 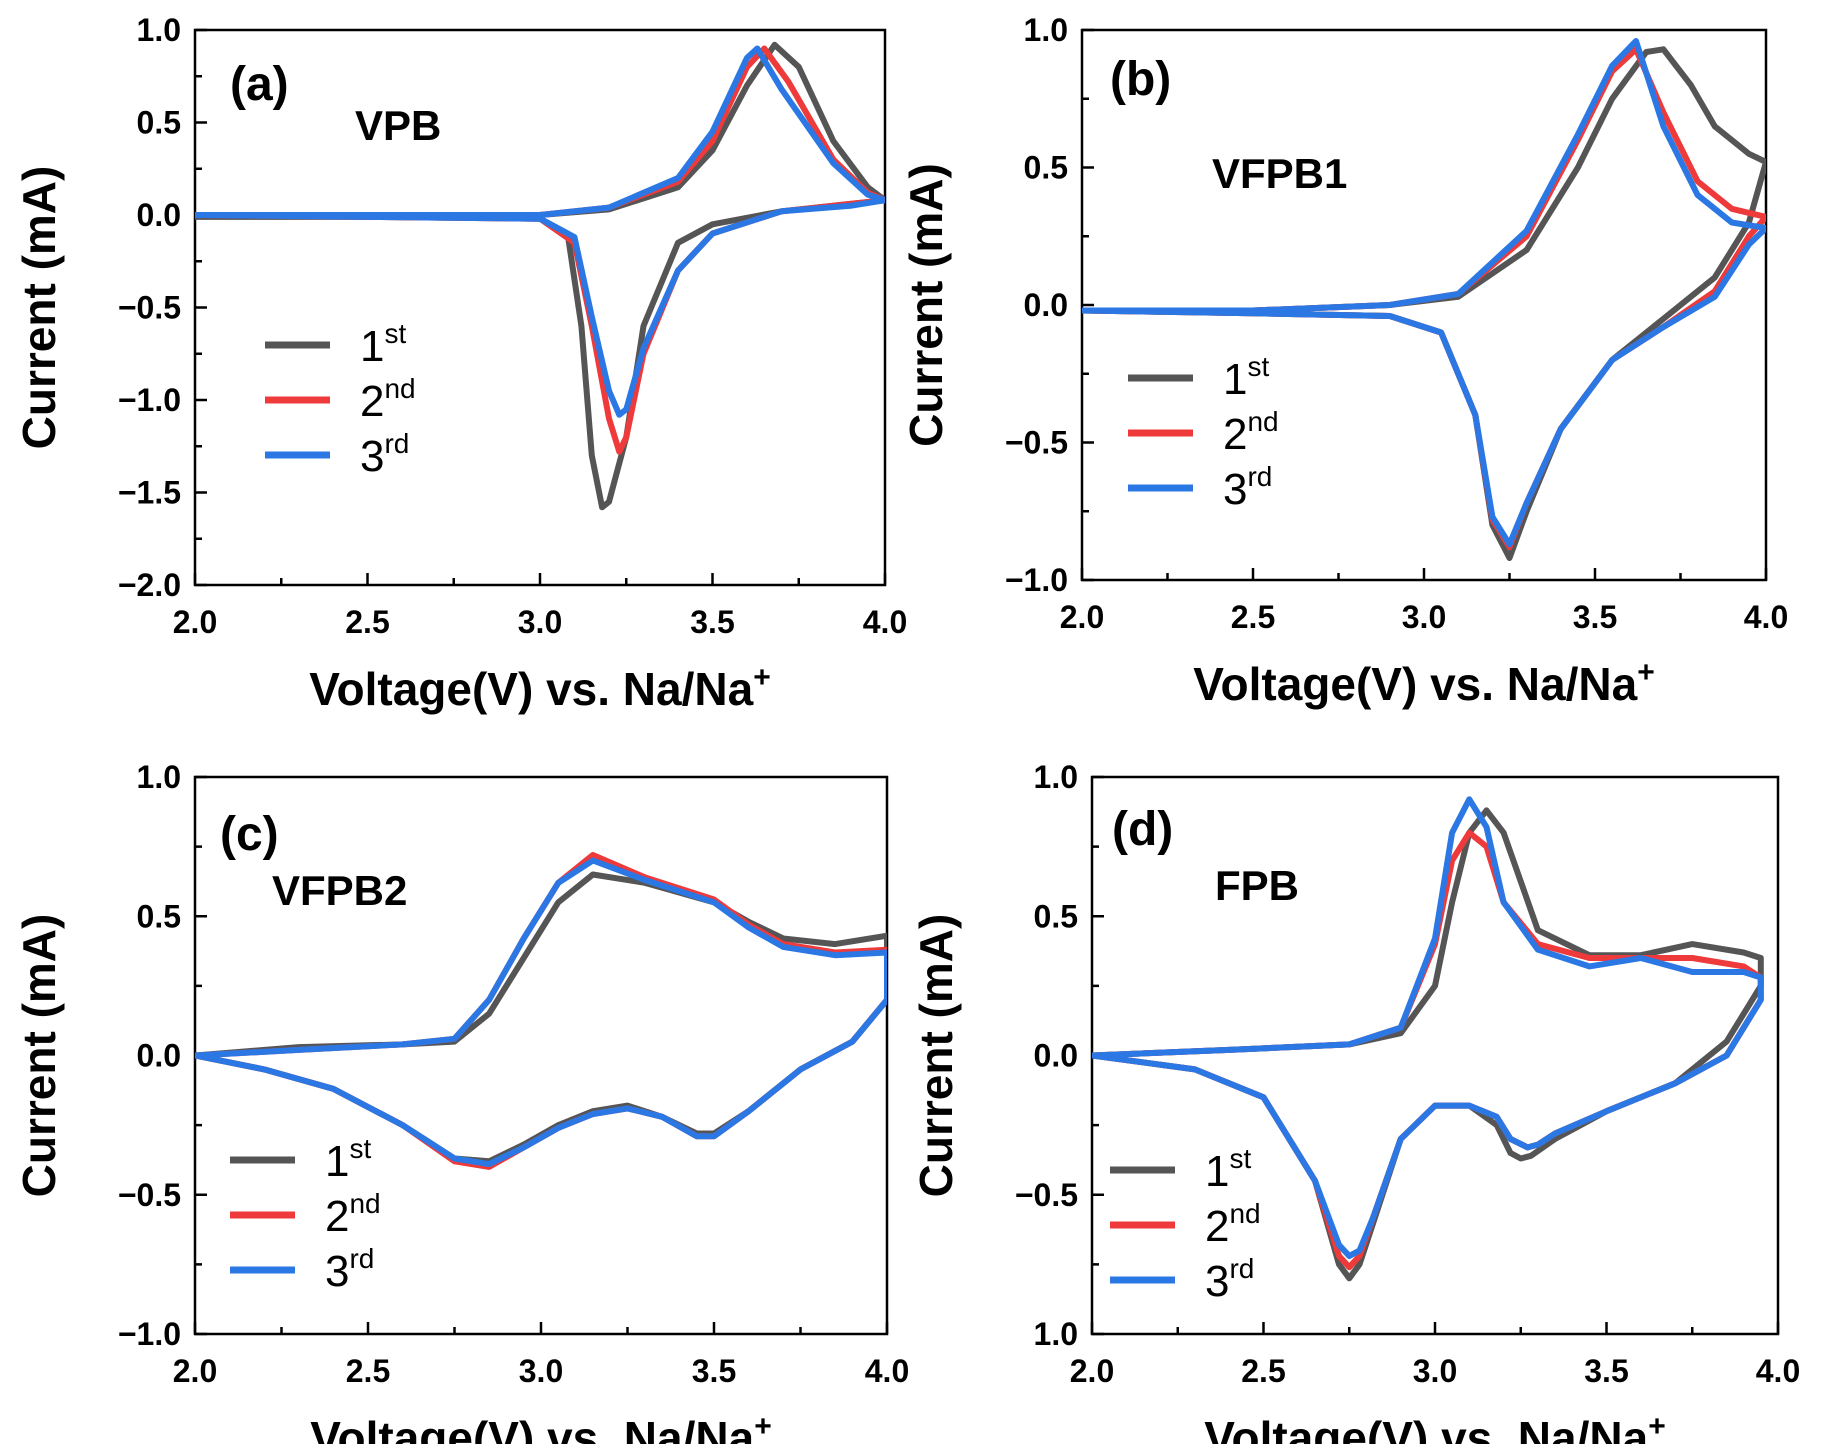 I want to click on y-tick-label: −1.5, so click(x=149, y=493).